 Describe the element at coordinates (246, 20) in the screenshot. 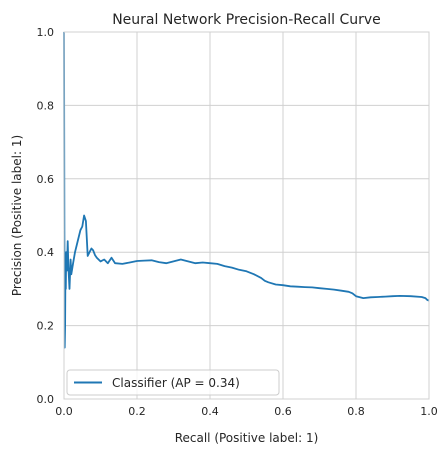

I see `chart-title: Neural Network Precision-Recall Curve` at that location.